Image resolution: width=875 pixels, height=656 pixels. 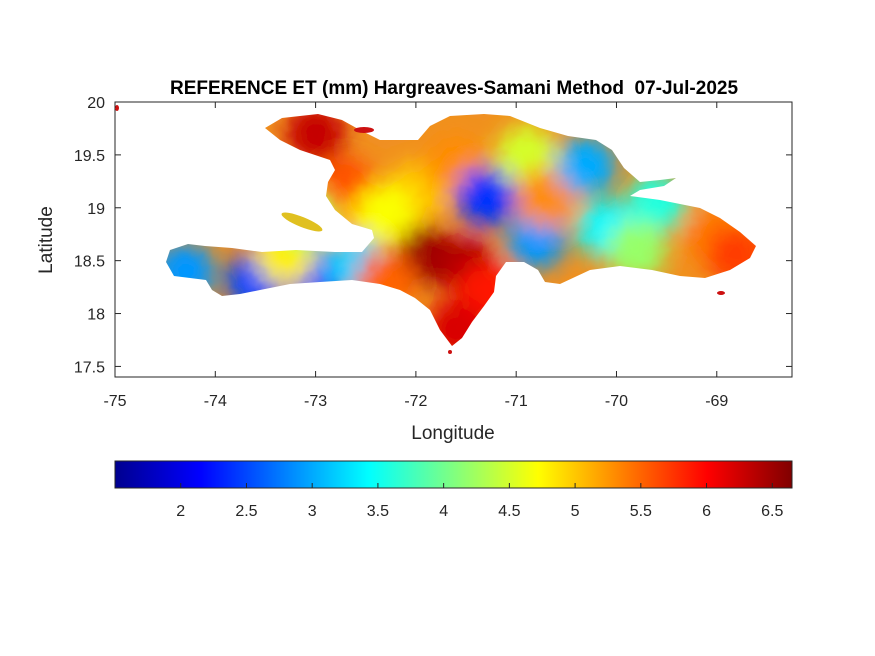 What do you see at coordinates (180, 511) in the screenshot?
I see `colorbar-tick-label-0: 2` at bounding box center [180, 511].